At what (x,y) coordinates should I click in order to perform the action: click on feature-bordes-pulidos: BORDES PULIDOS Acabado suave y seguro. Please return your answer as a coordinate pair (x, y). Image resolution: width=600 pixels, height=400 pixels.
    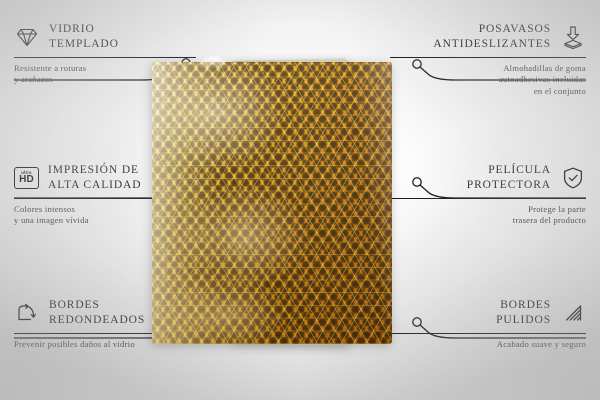
    Looking at the image, I should click on (488, 324).